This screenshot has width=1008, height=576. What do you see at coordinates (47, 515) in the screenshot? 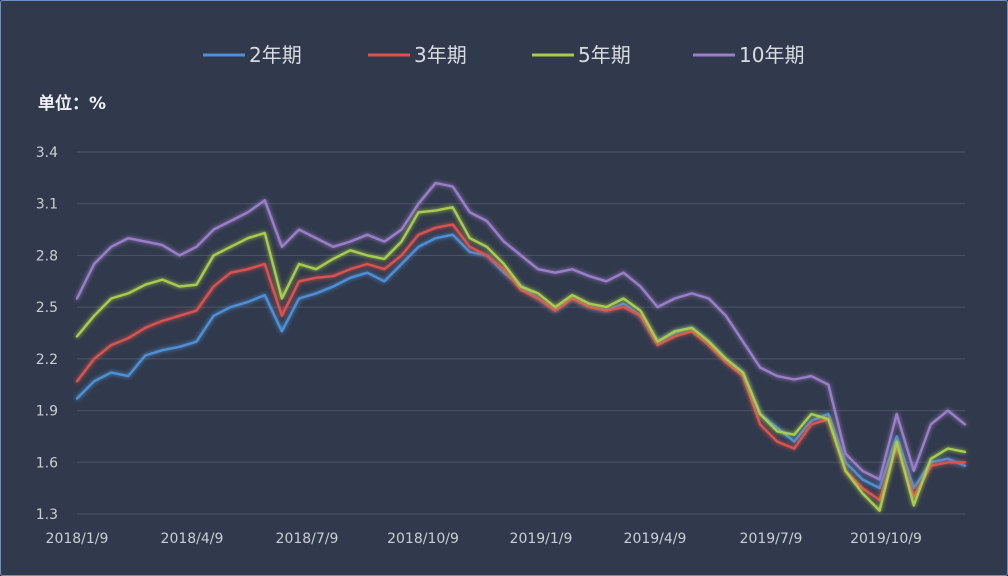
I see `y-tick-label: 1.3` at bounding box center [47, 515].